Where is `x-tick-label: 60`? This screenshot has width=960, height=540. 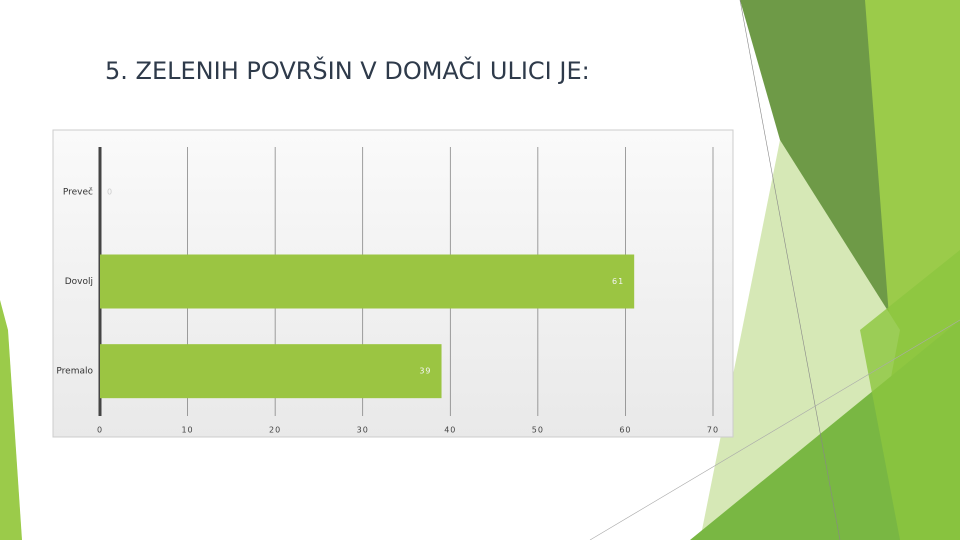 x-tick-label: 60 is located at coordinates (625, 430).